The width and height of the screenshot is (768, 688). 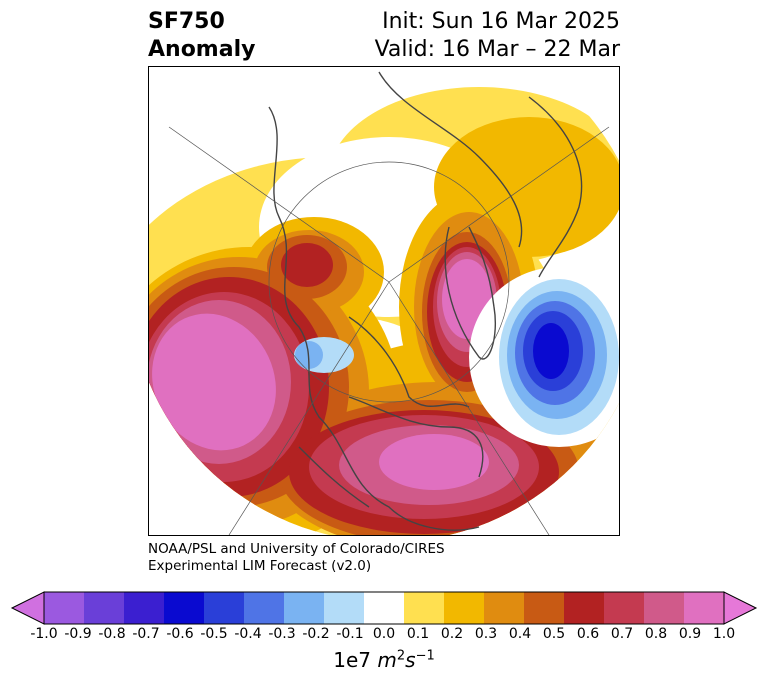 What do you see at coordinates (520, 634) in the screenshot?
I see `colorbar-tick-label: 0.4` at bounding box center [520, 634].